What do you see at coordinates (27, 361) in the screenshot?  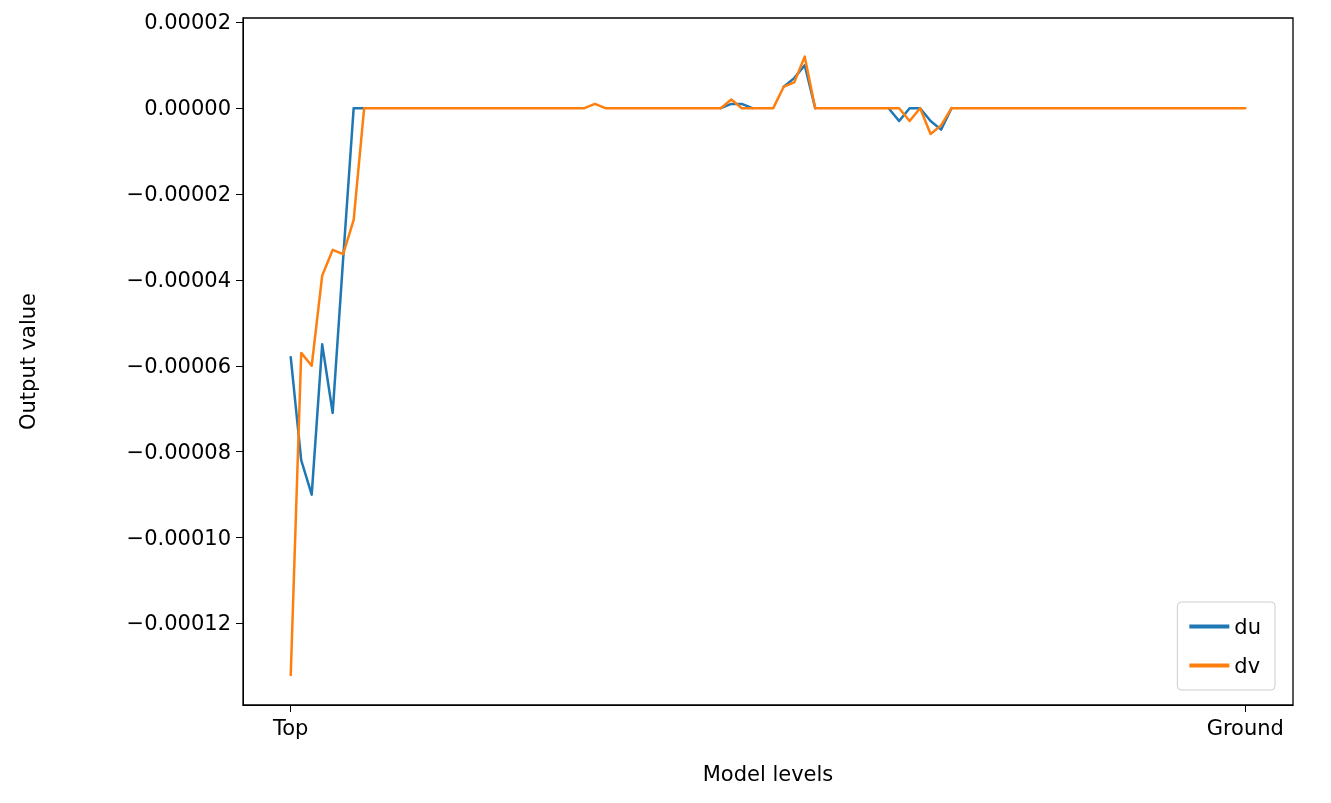 I see `y-axis-title: Output value` at bounding box center [27, 361].